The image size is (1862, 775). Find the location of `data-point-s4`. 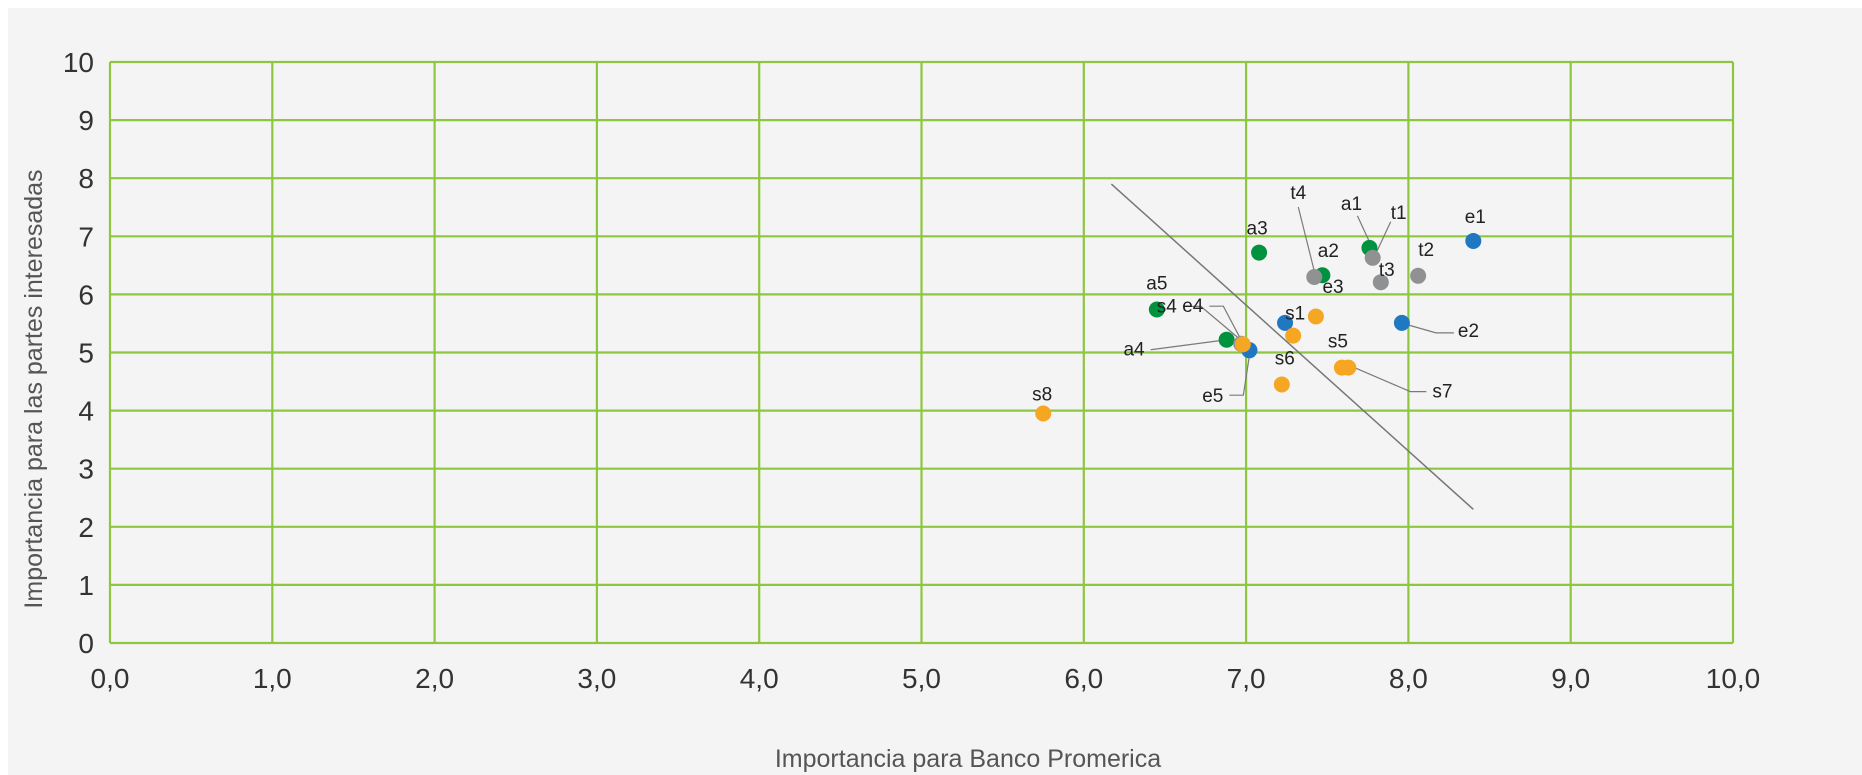

data-point-s4 is located at coordinates (1242, 344).